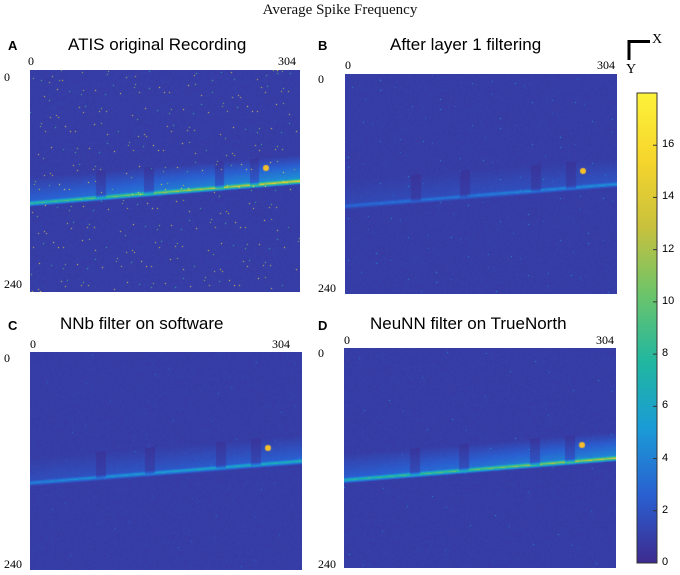 The width and height of the screenshot is (680, 575). What do you see at coordinates (665, 562) in the screenshot?
I see `colorbar-tick-label: 0` at bounding box center [665, 562].